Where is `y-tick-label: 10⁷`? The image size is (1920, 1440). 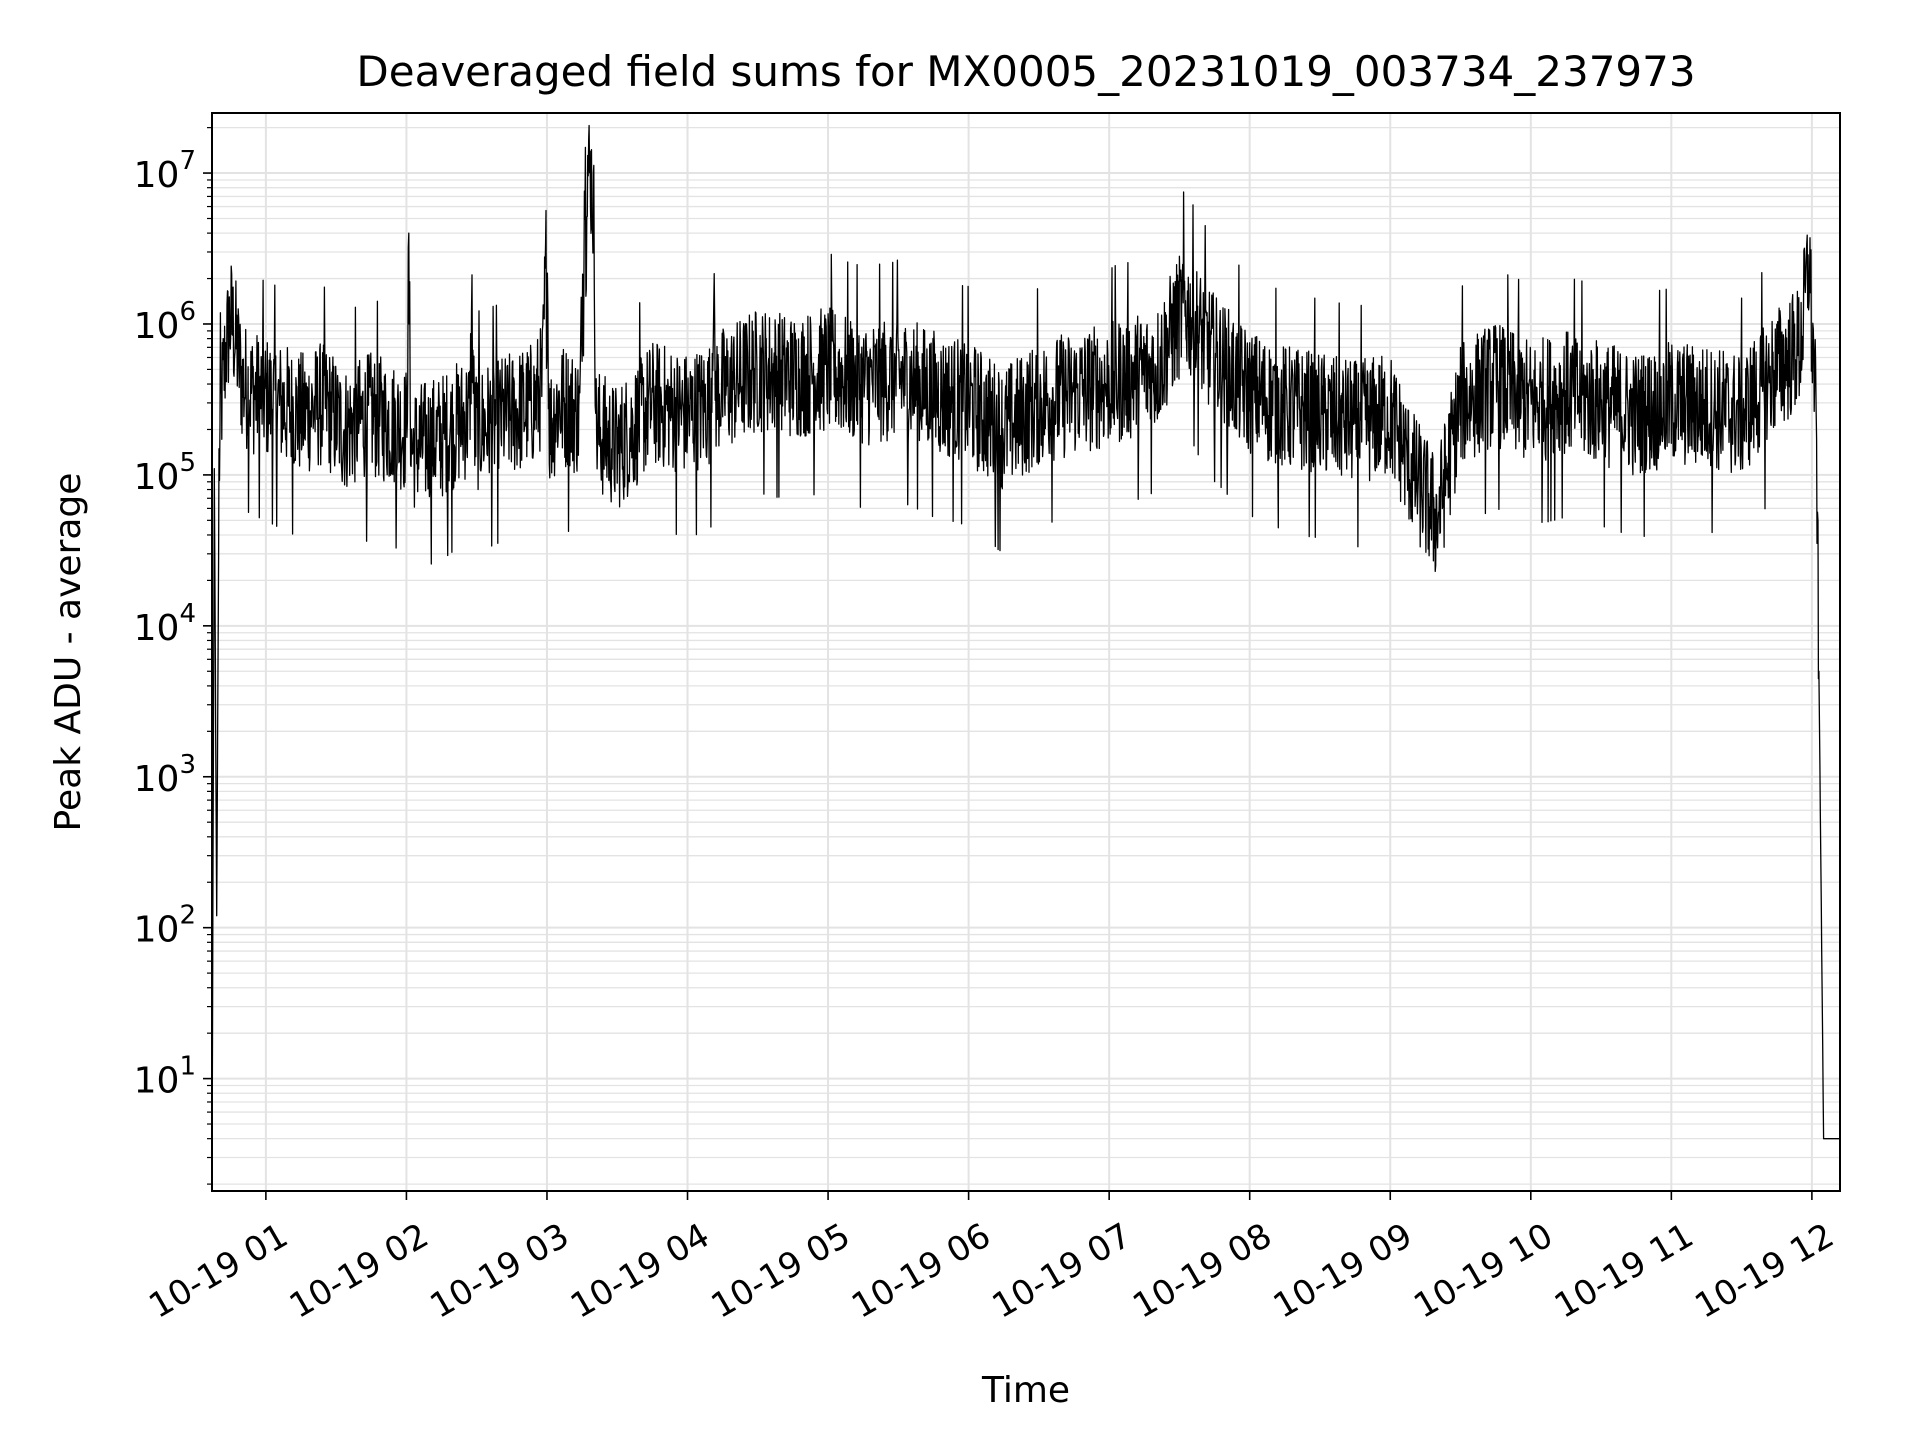 y-tick-label: 10⁷ is located at coordinates (165, 171).